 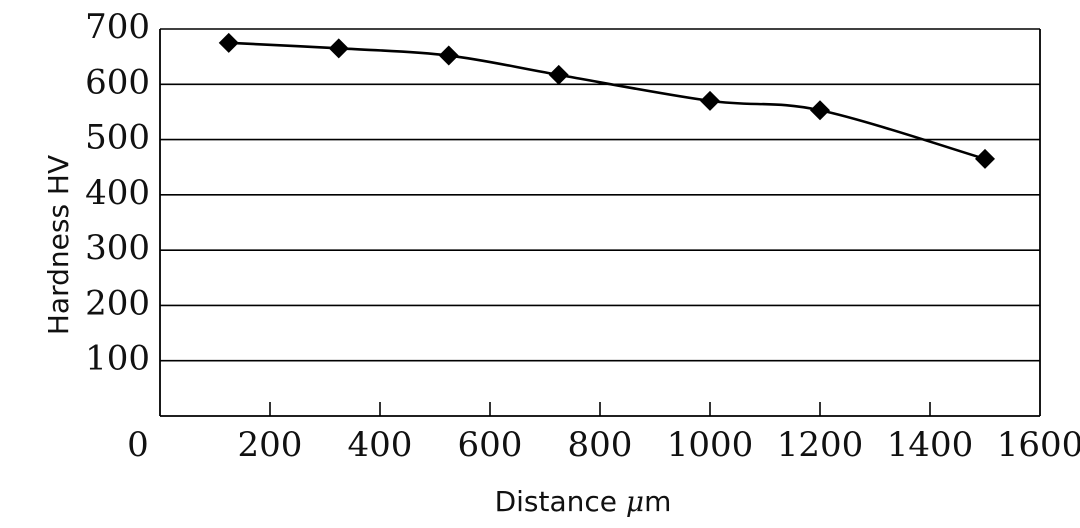 What do you see at coordinates (635, 501) in the screenshot?
I see `x-axis-title-mu: μ` at bounding box center [635, 501].